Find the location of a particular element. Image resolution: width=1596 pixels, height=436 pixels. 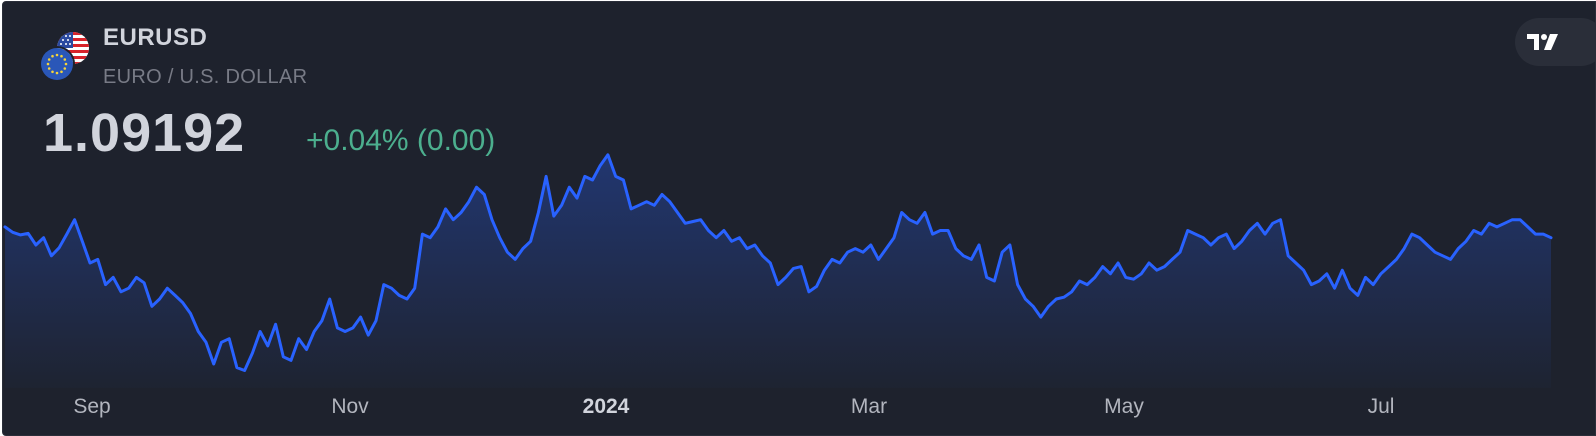

x-tick-label: May is located at coordinates (1124, 406).